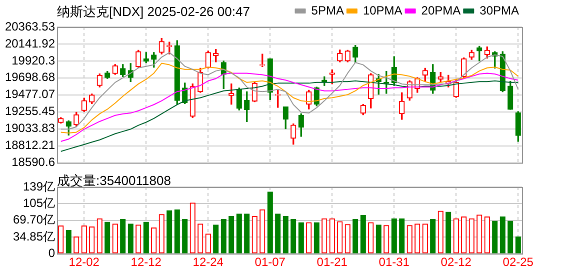 This screenshot has height=276, width=578. I want to click on y-tick-label: 0, so click(52, 253).